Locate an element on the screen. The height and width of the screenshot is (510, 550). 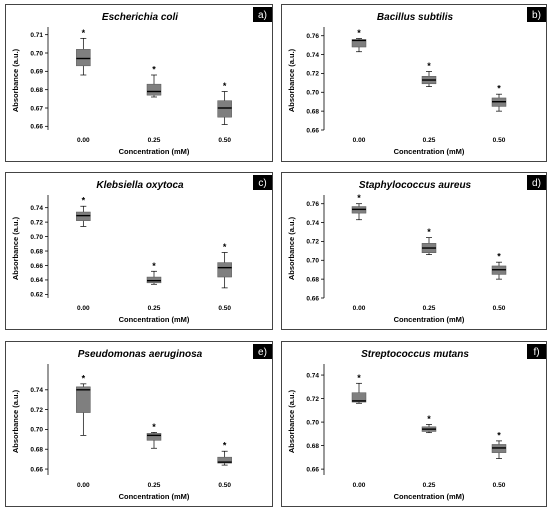
panel-label: c) is located at coordinates (262, 183).